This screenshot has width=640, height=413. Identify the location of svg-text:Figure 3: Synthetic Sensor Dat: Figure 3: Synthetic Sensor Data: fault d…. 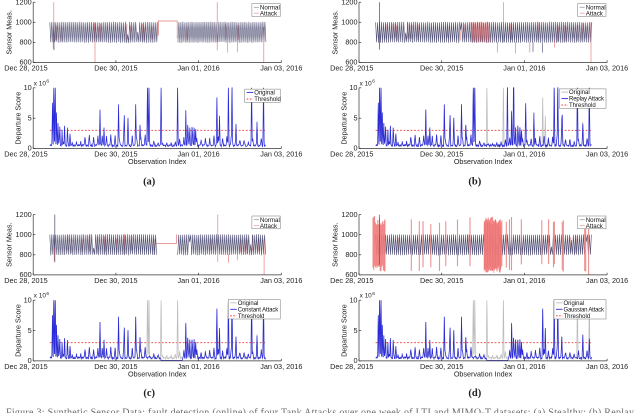
(320, 410).